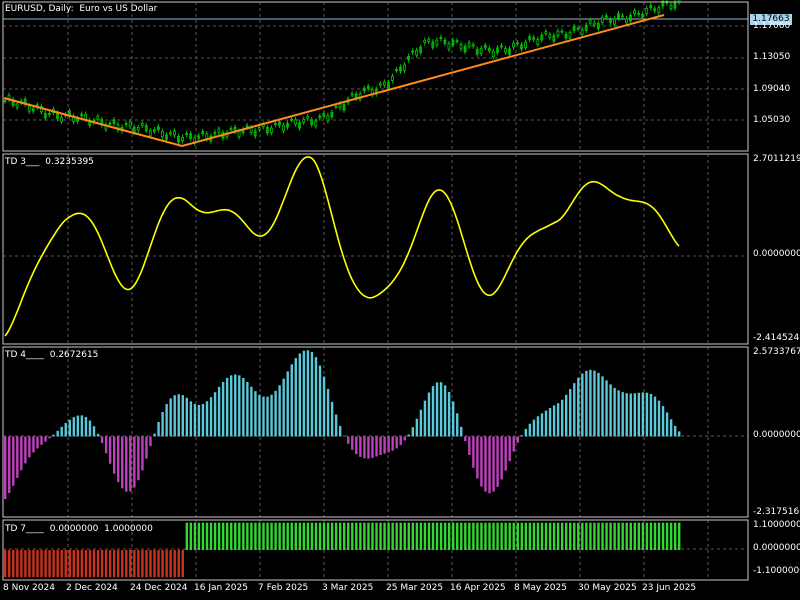  Describe the element at coordinates (283, 588) in the screenshot. I see `x-axis-label: 7 Feb 2025` at that location.